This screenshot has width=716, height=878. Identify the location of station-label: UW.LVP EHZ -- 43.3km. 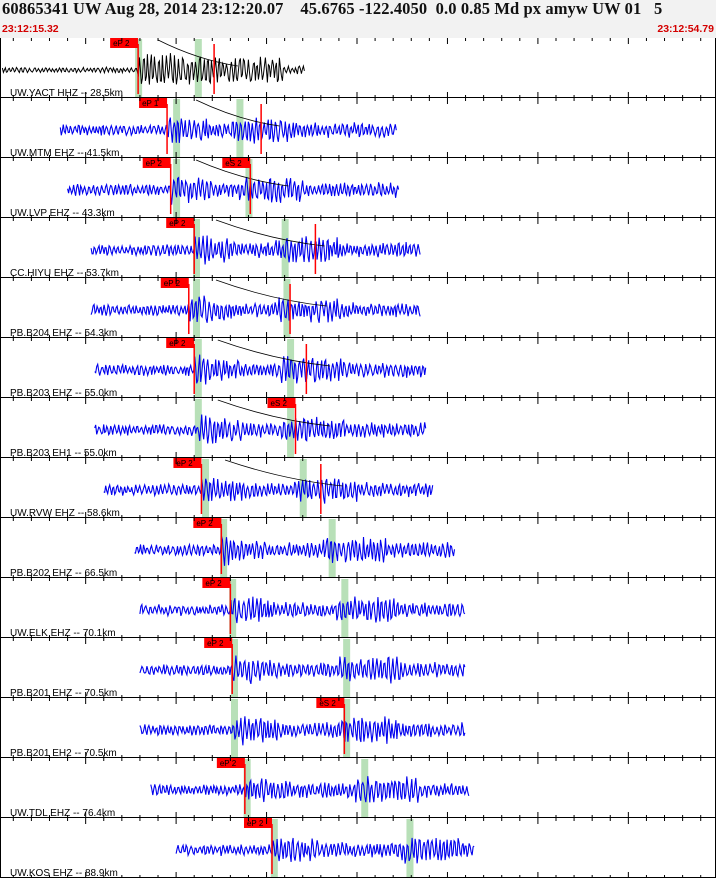
(62, 213).